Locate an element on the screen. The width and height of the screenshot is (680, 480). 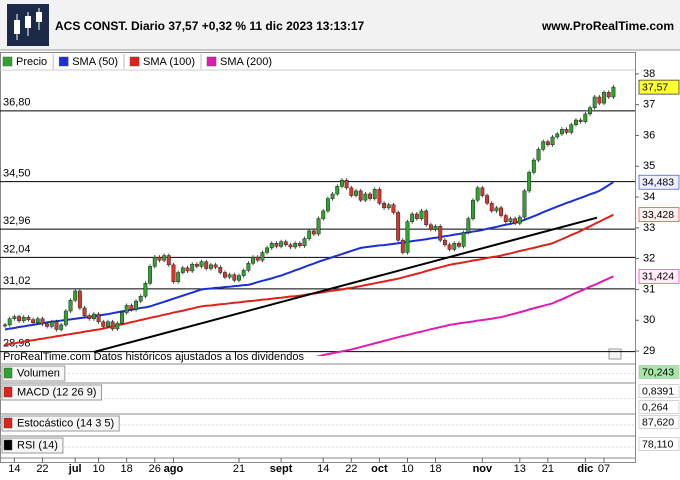
level-label: 36,80 is located at coordinates (17, 103).